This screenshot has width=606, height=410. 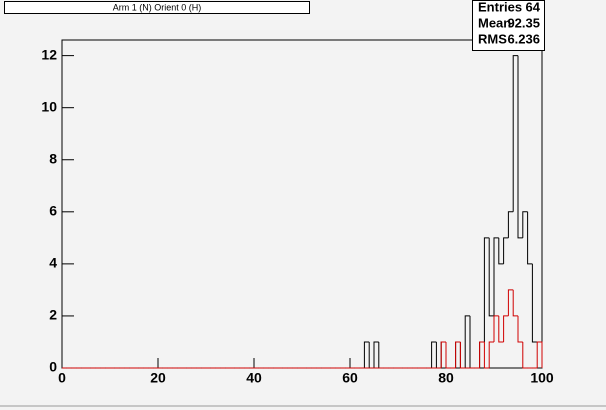 What do you see at coordinates (254, 378) in the screenshot?
I see `x-tick-label: 40` at bounding box center [254, 378].